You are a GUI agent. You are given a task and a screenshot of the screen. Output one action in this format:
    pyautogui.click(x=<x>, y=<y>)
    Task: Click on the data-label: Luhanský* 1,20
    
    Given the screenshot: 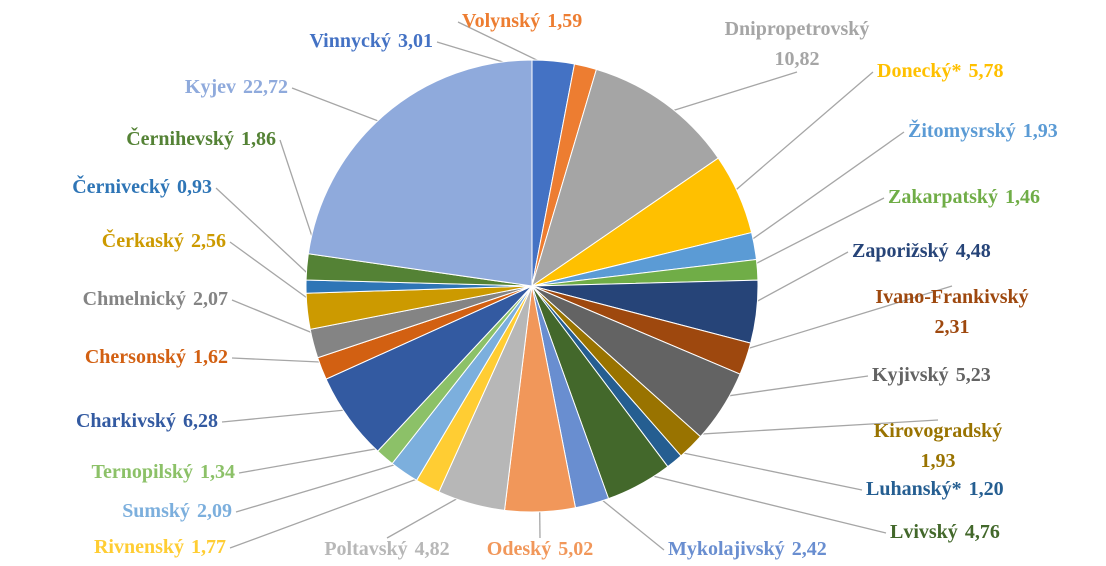 What is the action you would take?
    pyautogui.click(x=935, y=489)
    